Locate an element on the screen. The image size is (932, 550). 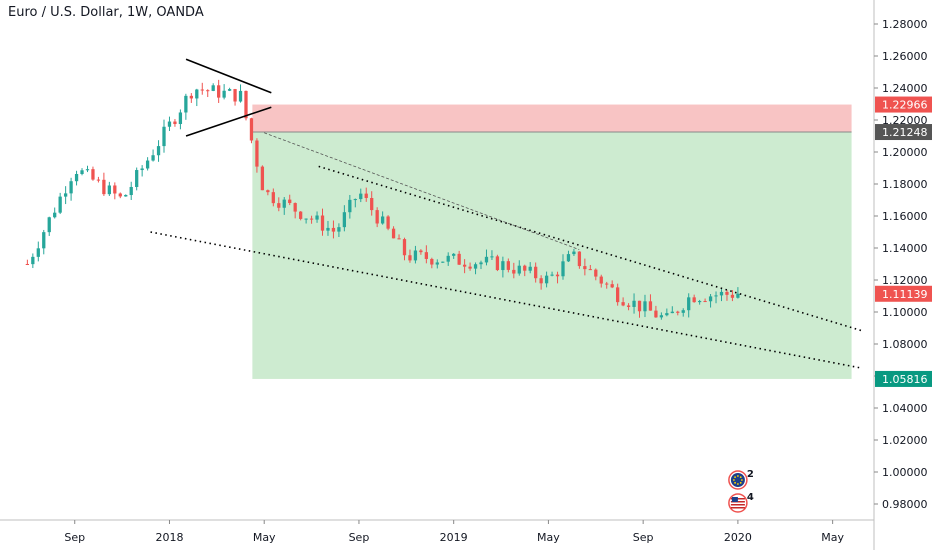
event-count: 4 is located at coordinates (750, 497).